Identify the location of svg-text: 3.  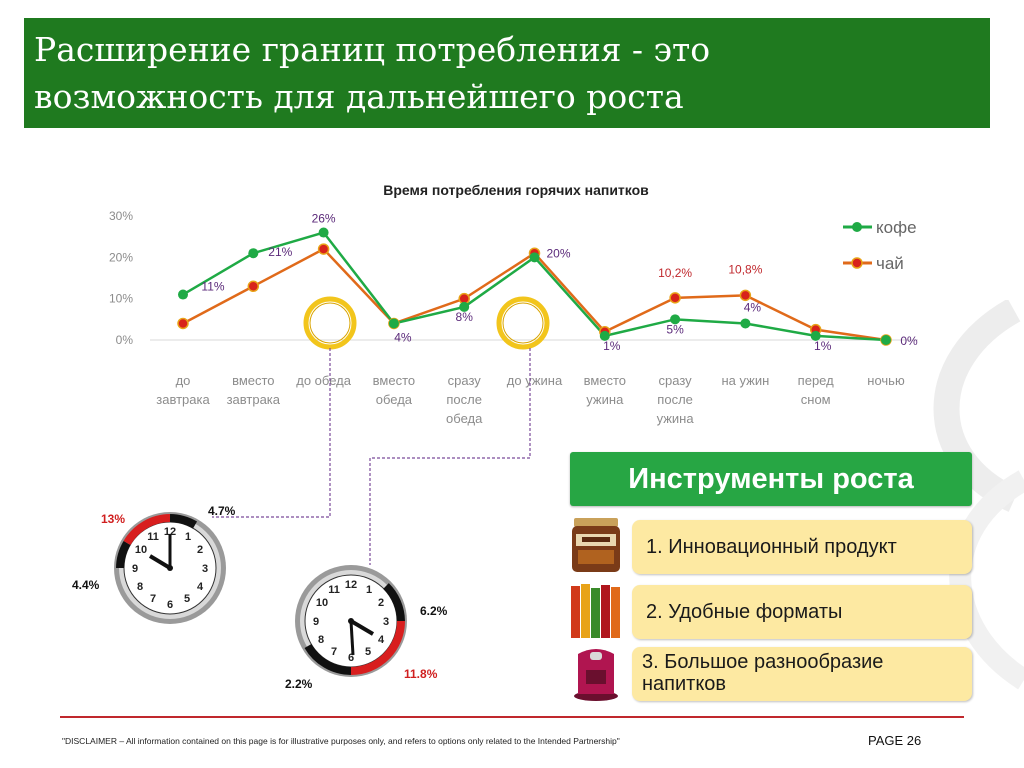
(386, 622).